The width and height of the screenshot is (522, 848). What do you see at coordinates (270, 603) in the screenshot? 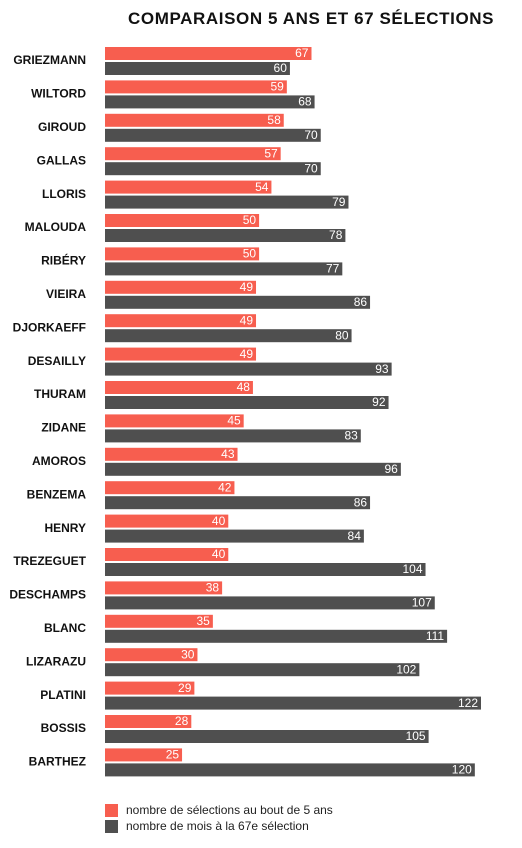
I see `bar-months-deschamps` at bounding box center [270, 603].